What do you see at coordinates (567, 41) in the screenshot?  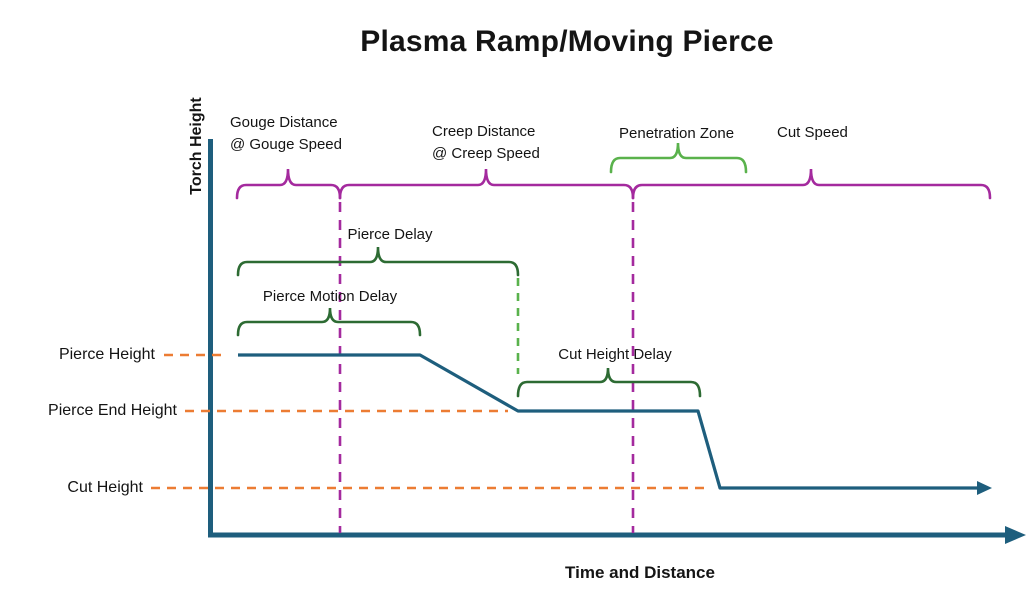 I see `page-title: Plasma Ramp/Moving Pierce` at bounding box center [567, 41].